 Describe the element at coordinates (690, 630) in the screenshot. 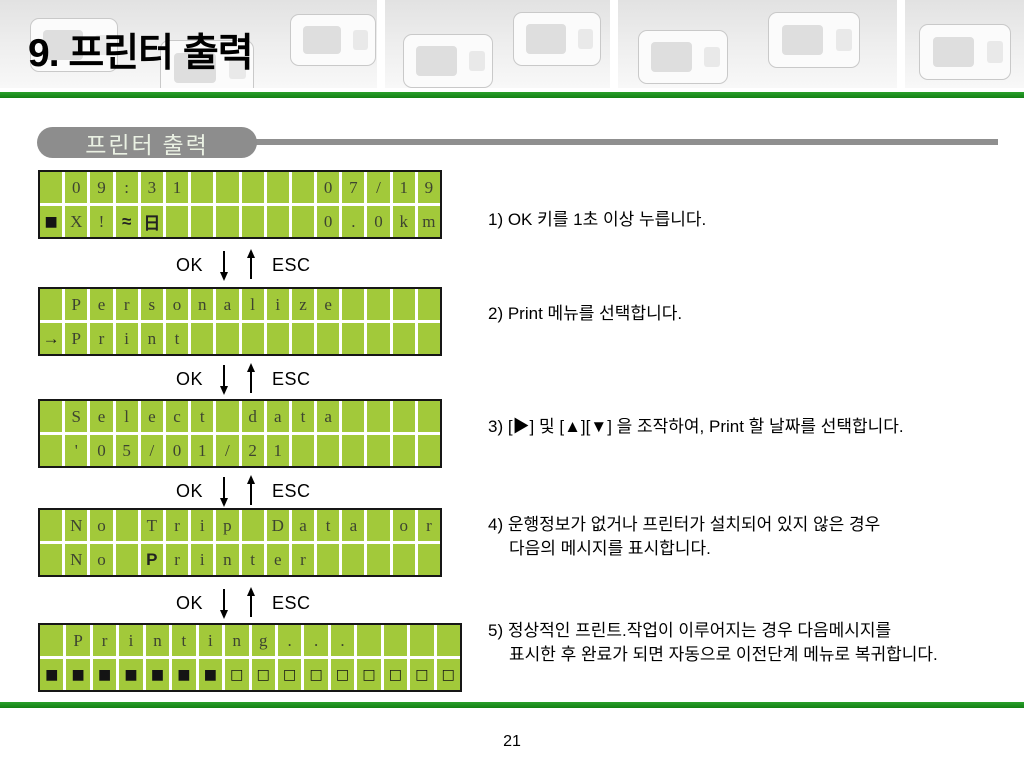

I see `step-text-line: 5) 정상적인 프린트.작업이 이루어지는 경우 다음메시지를` at that location.